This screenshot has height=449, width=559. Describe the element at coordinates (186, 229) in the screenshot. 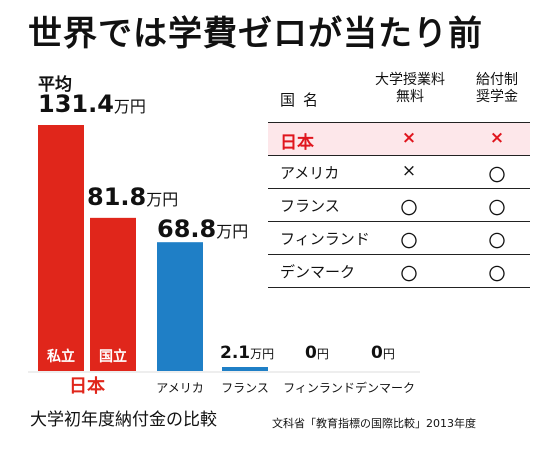

I see `value-number-2: 68.8` at that location.